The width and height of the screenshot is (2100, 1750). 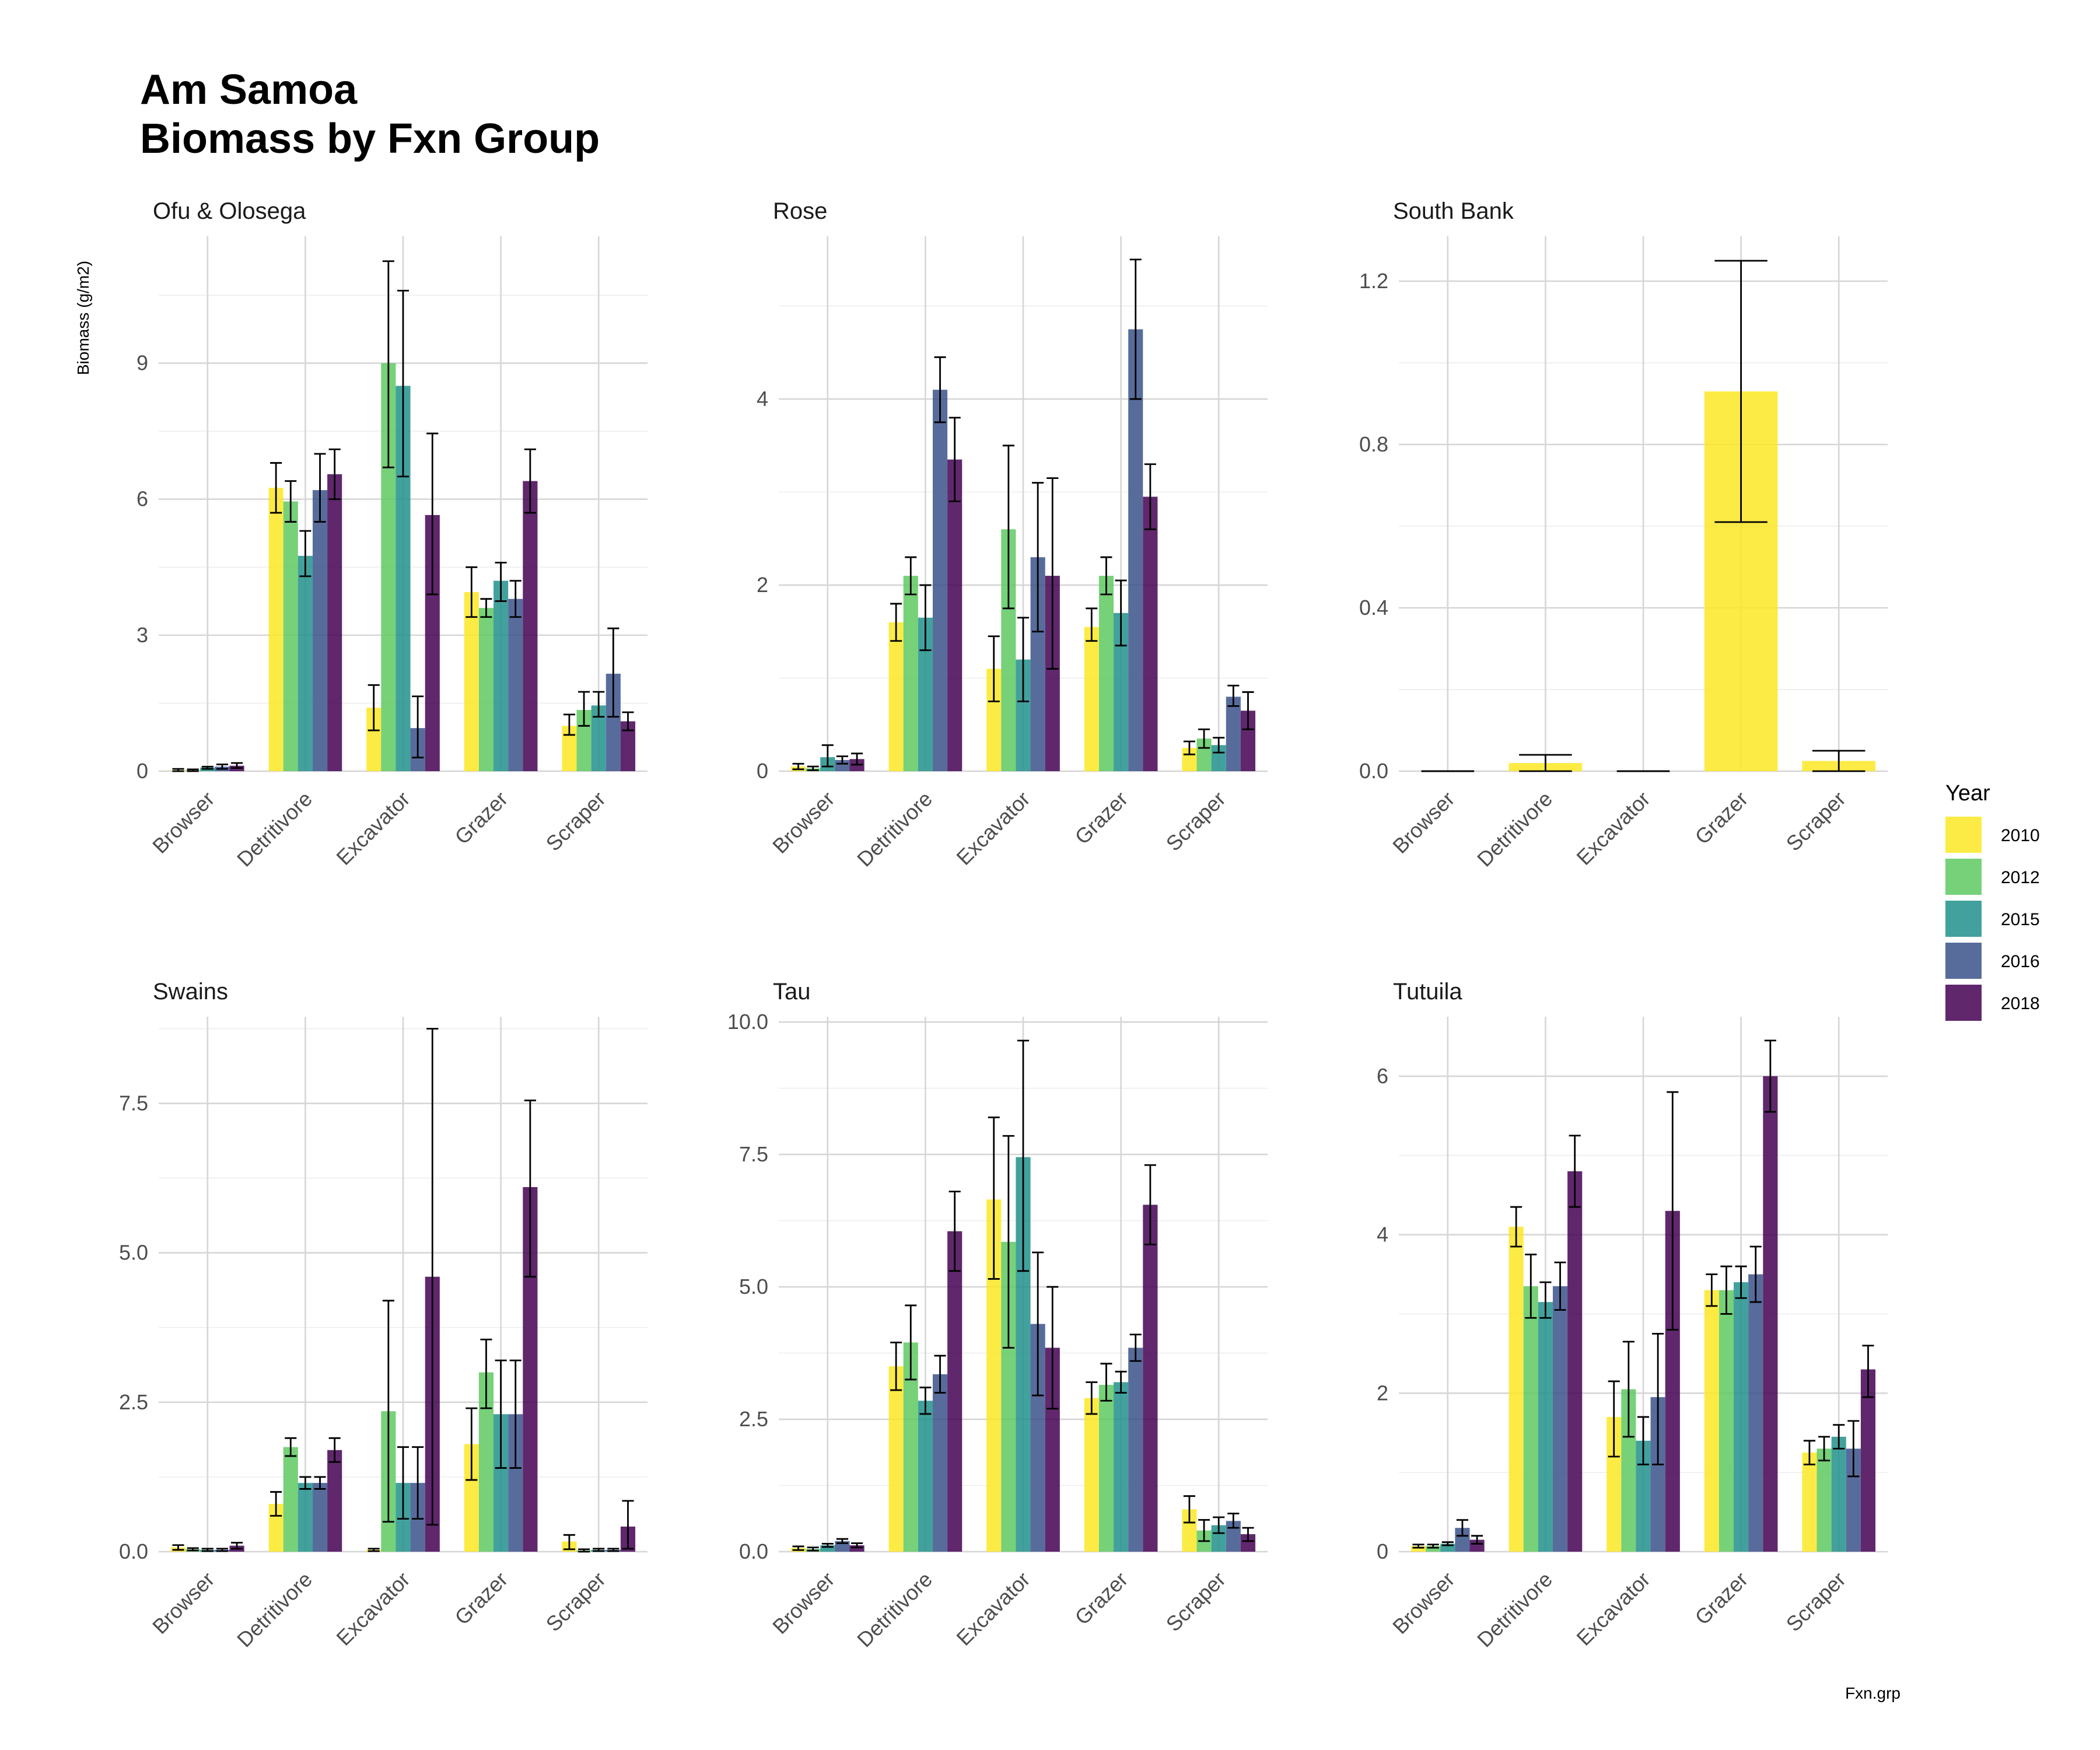 What do you see at coordinates (792, 992) in the screenshot?
I see `panel-title: Tau` at bounding box center [792, 992].